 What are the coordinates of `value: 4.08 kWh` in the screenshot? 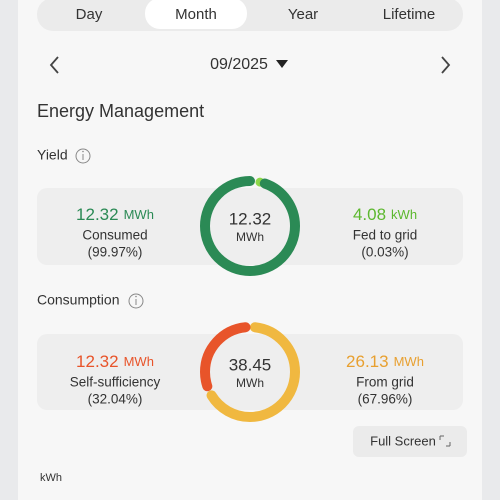 It's located at (385, 214).